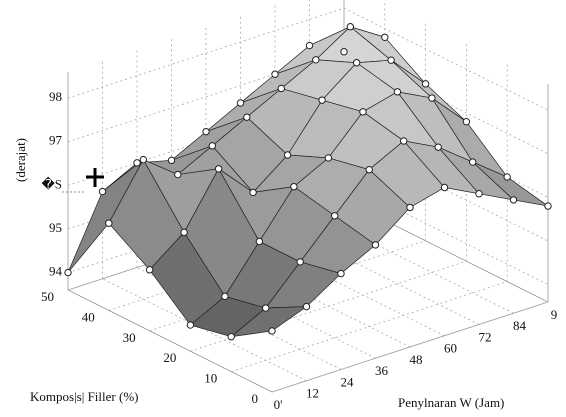  What do you see at coordinates (382, 370) in the screenshot?
I see `y-tick-label: 36` at bounding box center [382, 370].